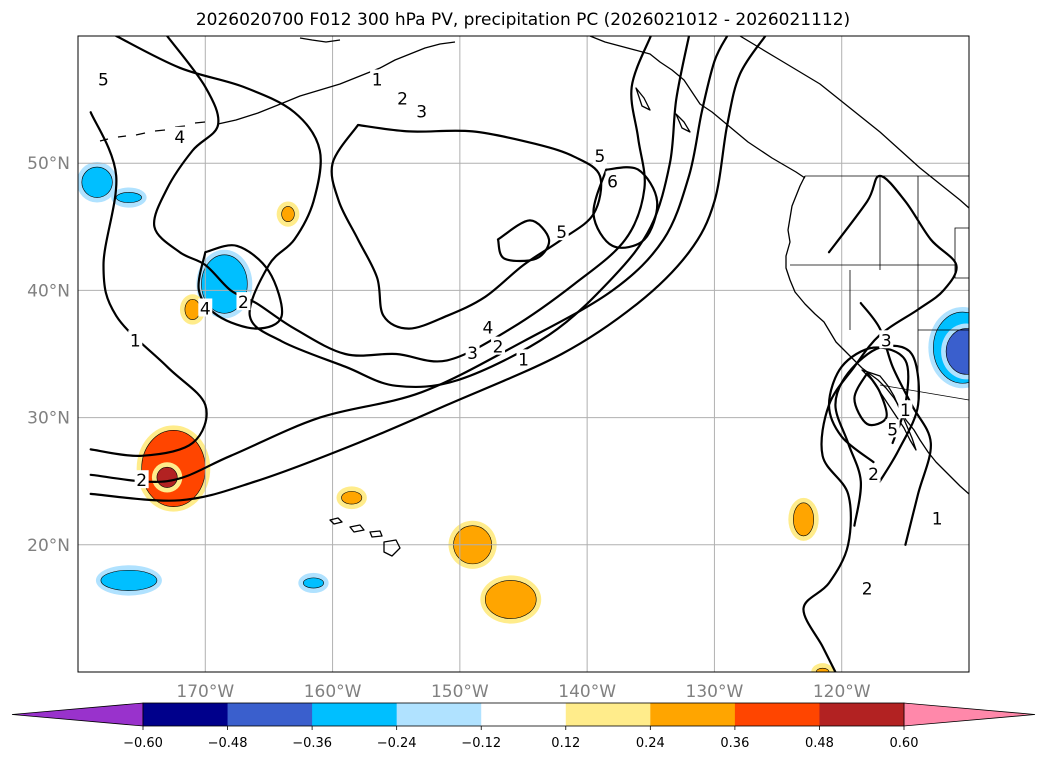 This screenshot has height=765, width=1047. I want to click on lon-tick-label: 160°W, so click(333, 692).